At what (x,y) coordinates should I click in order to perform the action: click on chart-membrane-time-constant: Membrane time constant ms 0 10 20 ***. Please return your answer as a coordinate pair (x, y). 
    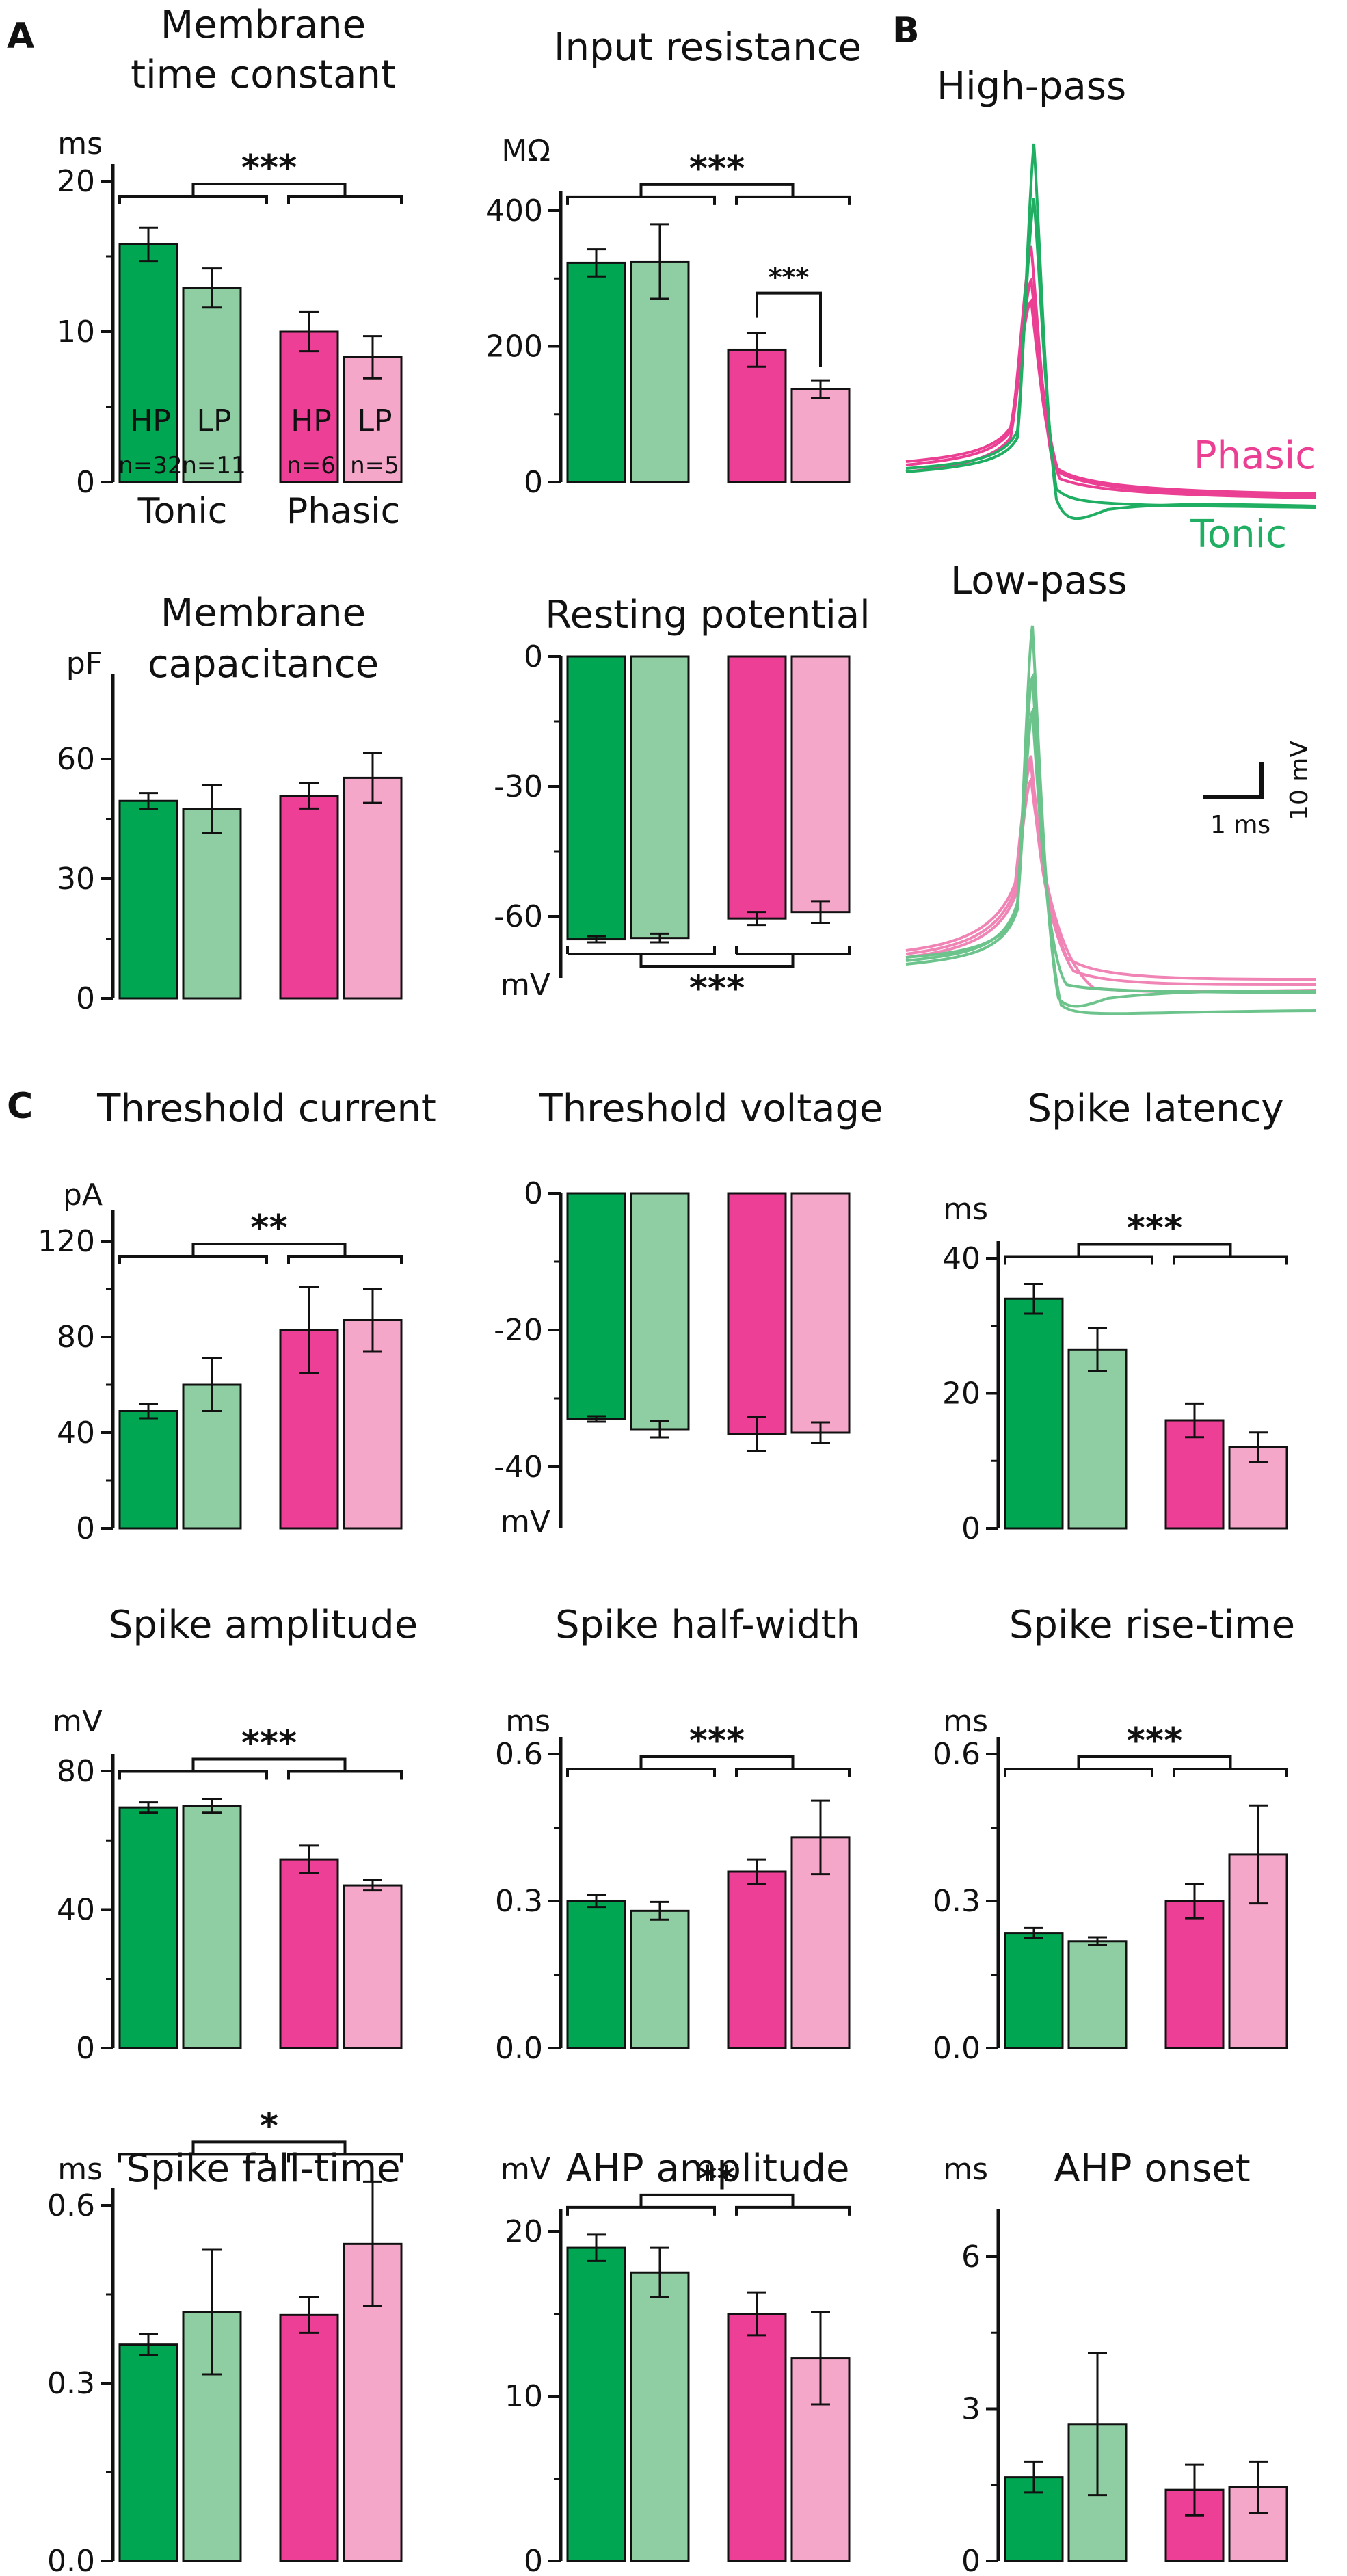
    Looking at the image, I should click on (230, 251).